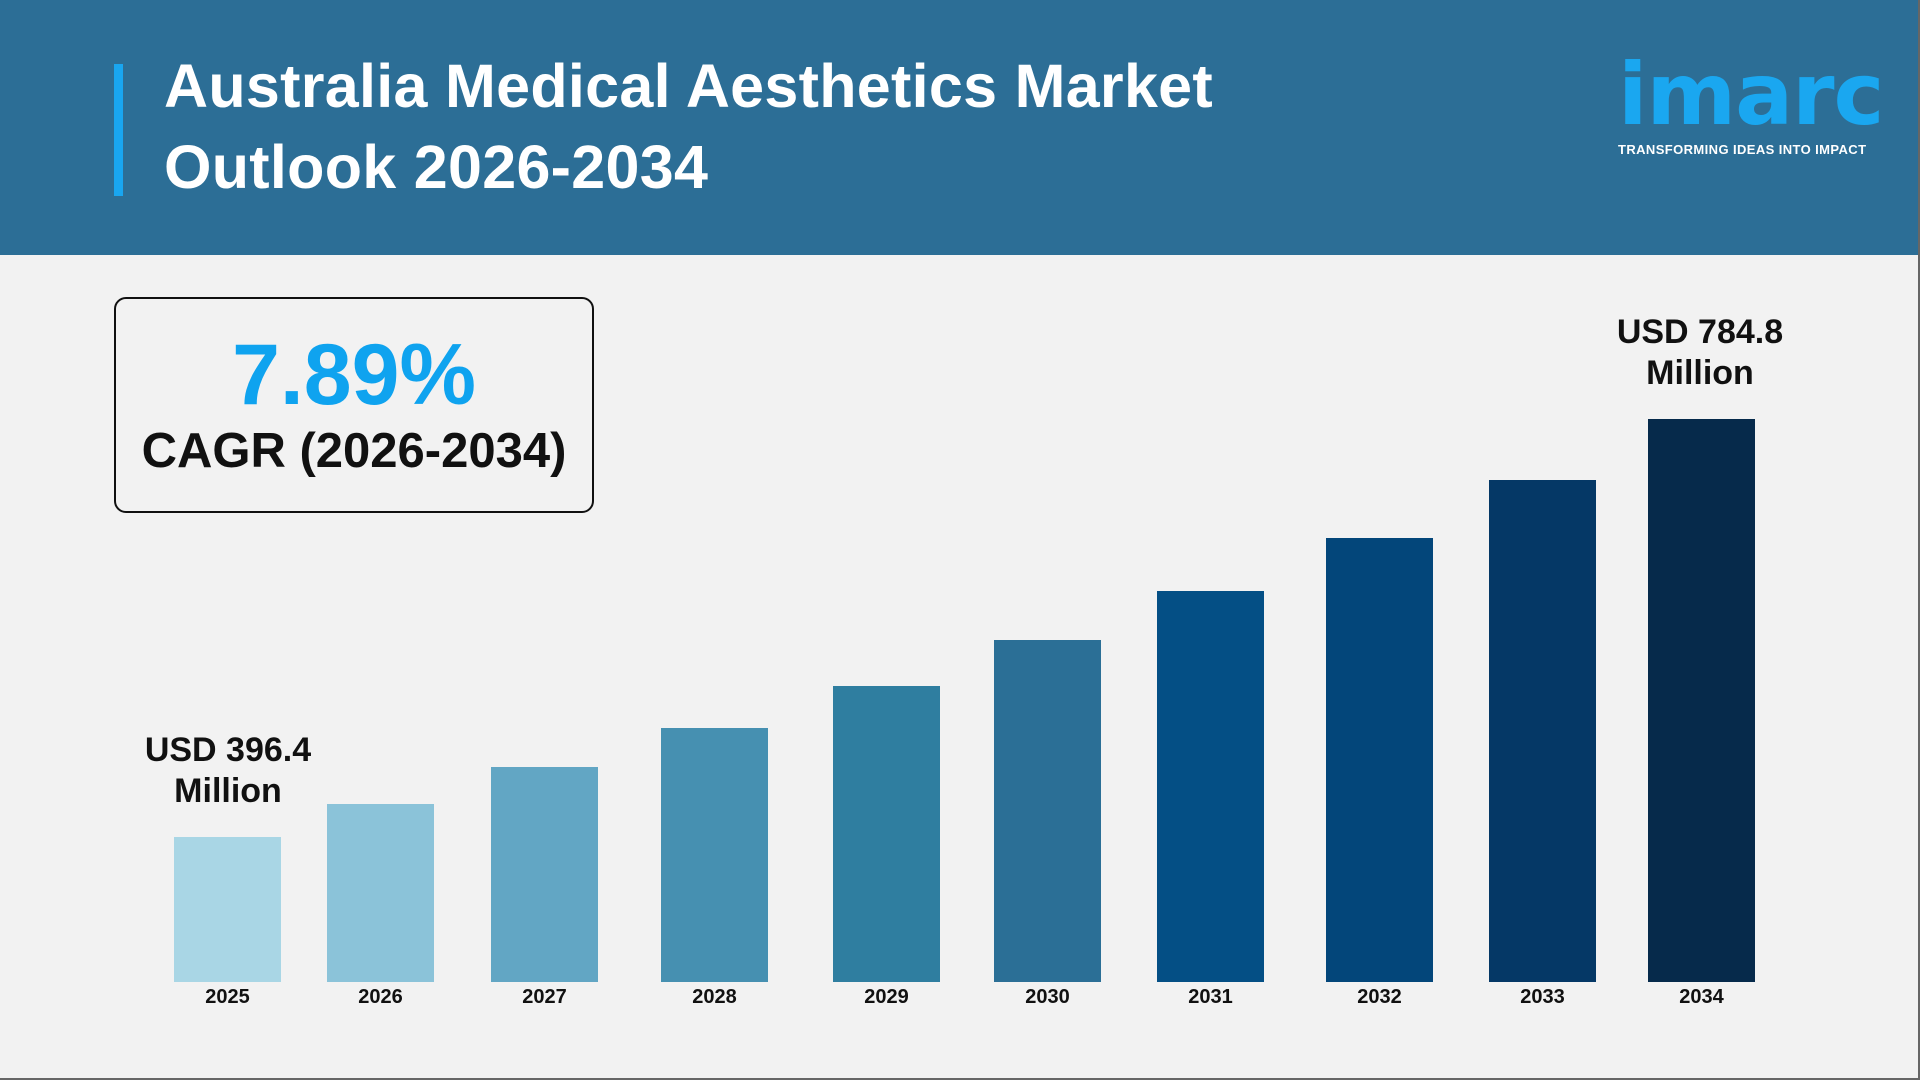 This screenshot has width=1920, height=1080. I want to click on bar-2031, so click(1210, 786).